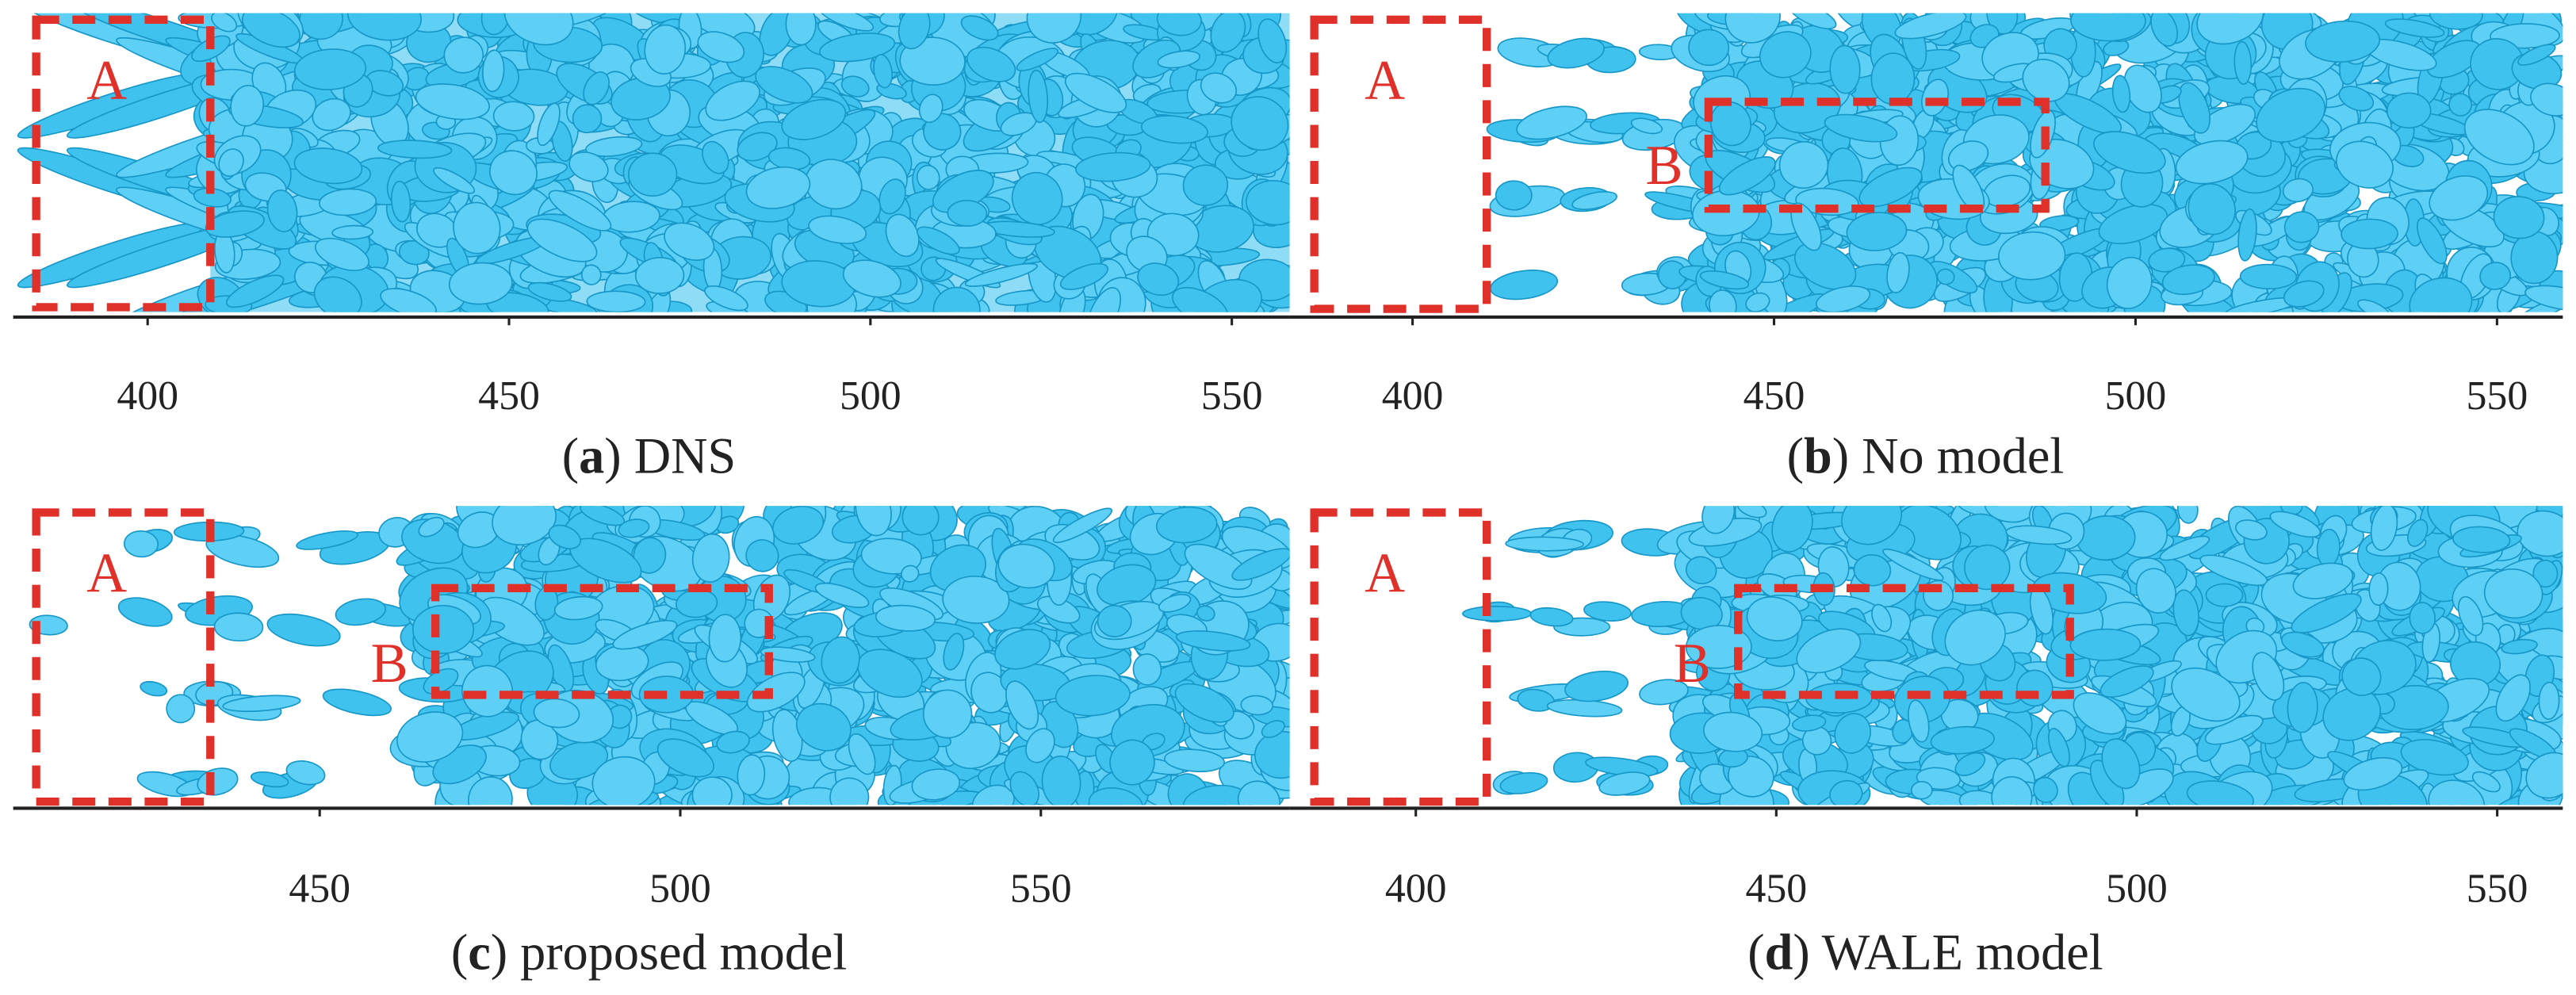 Image resolution: width=2576 pixels, height=995 pixels. I want to click on caption-part: (, so click(459, 952).